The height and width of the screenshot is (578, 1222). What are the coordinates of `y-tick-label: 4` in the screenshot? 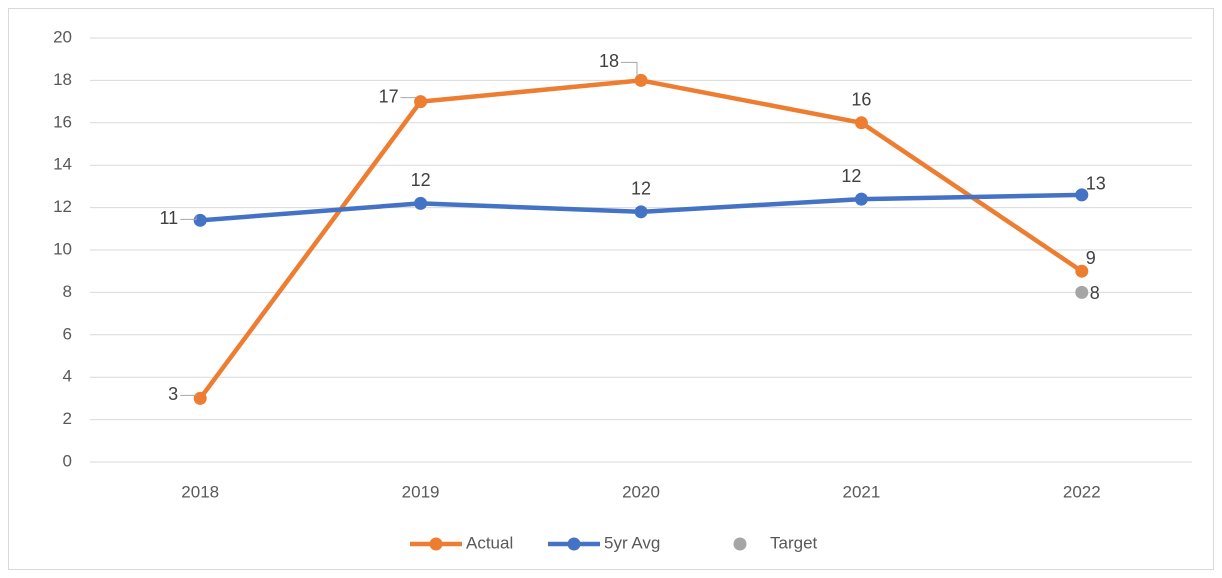 It's located at (67, 376).